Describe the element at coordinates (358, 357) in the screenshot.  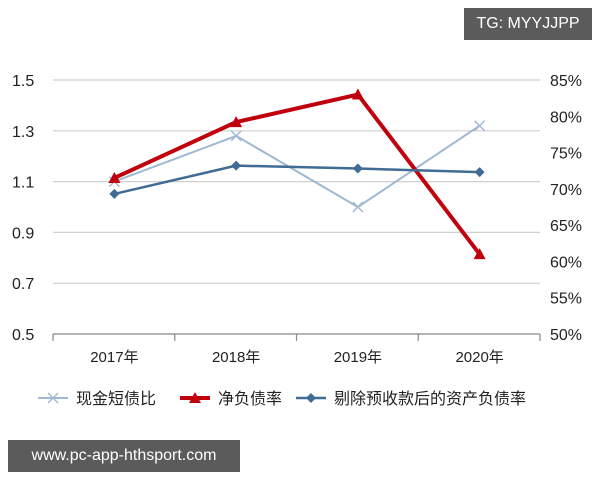
I see `x-tick-label: 2019年` at that location.